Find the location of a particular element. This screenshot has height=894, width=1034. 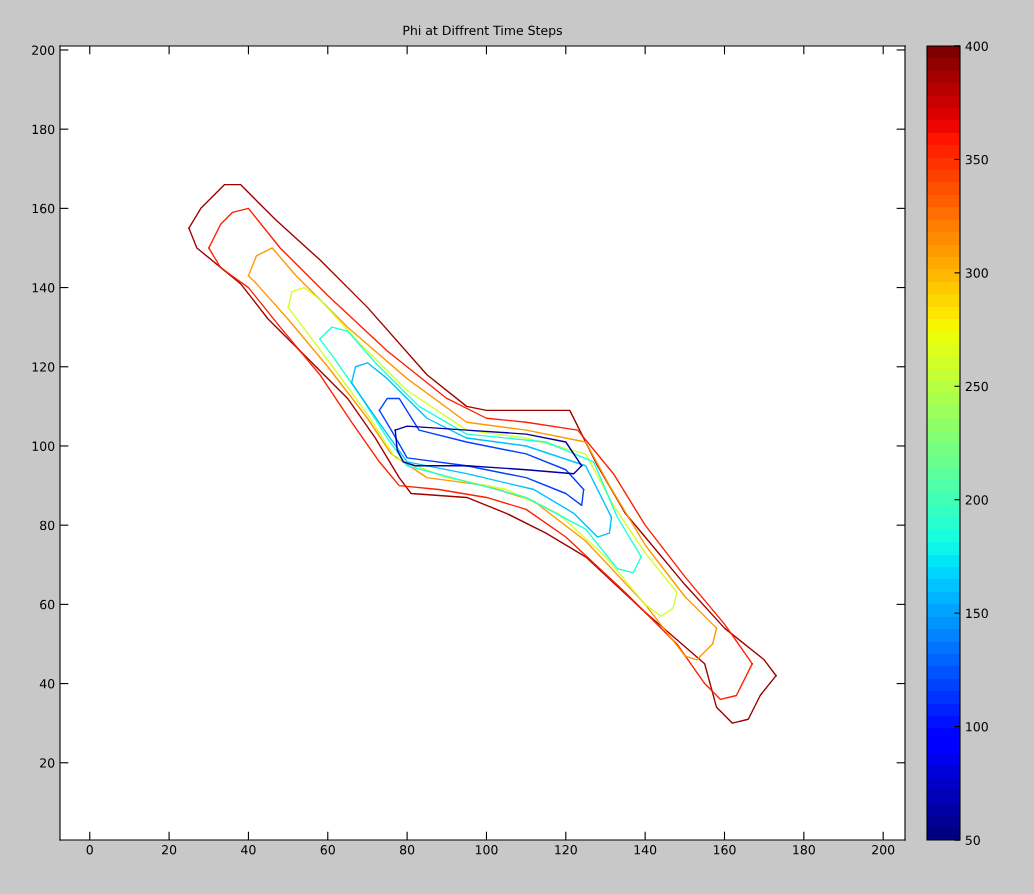

y-tick-label: 100 is located at coordinates (43, 446).